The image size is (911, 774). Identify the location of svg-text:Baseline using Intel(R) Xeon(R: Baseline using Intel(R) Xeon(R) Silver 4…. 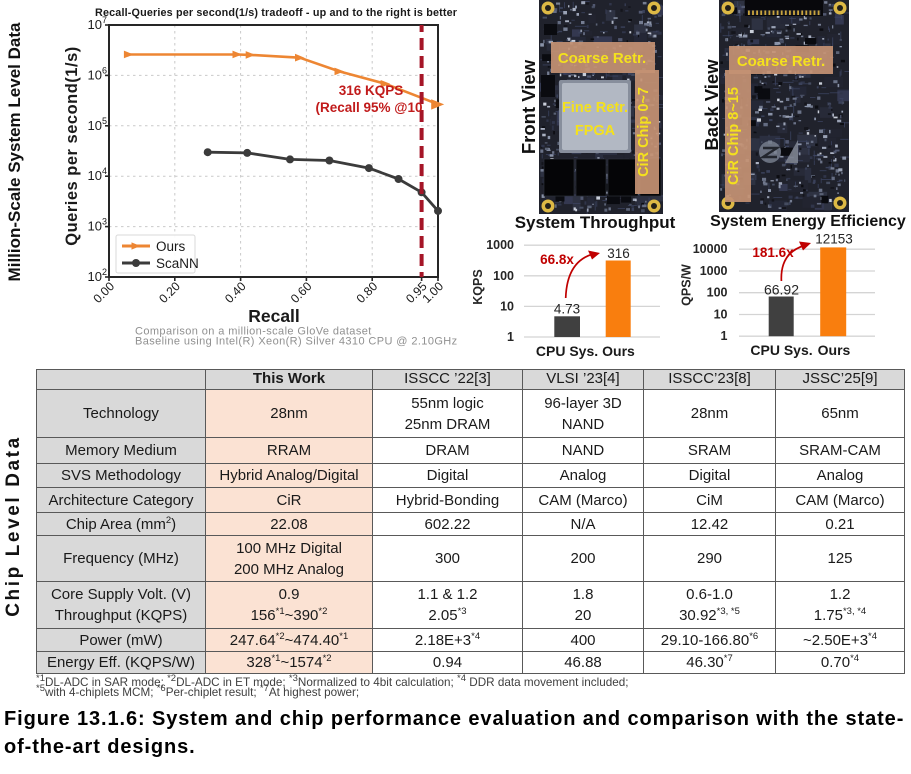
(296, 342).